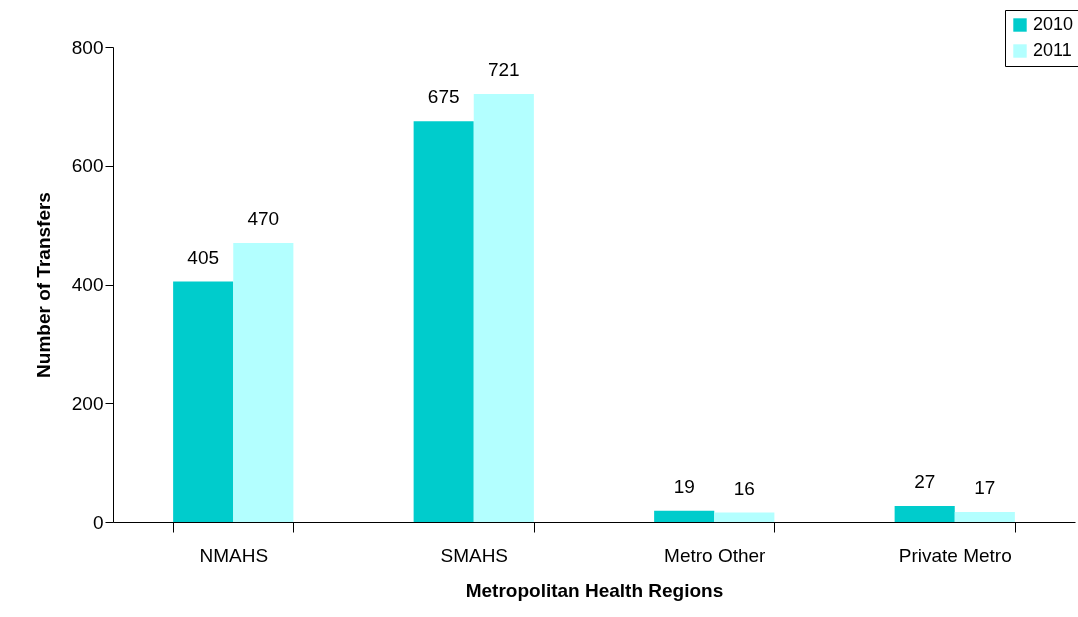 The image size is (1078, 617). I want to click on legend-label: 2011, so click(1052, 50).